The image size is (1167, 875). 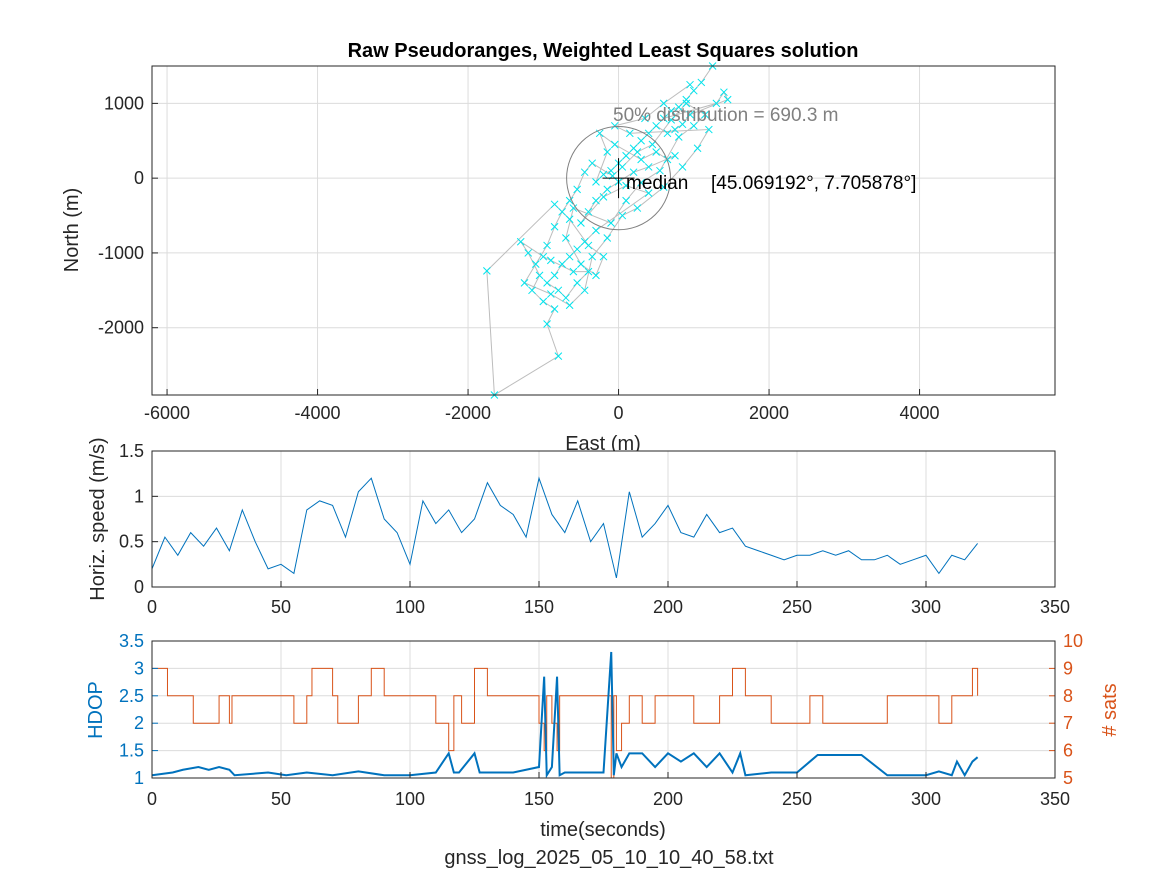 What do you see at coordinates (539, 799) in the screenshot?
I see `x-tick-label: 150` at bounding box center [539, 799].